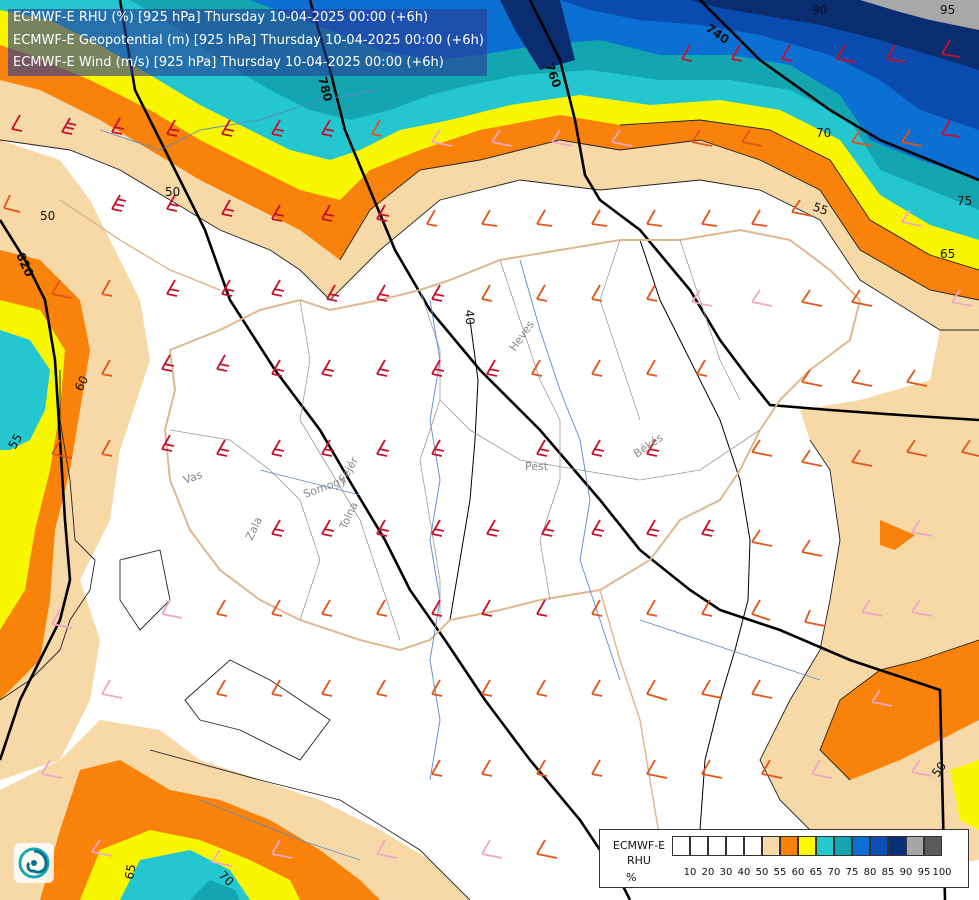 This screenshot has width=979, height=900. Describe the element at coordinates (81, 384) in the screenshot. I see `label-rh-60: 60` at that location.